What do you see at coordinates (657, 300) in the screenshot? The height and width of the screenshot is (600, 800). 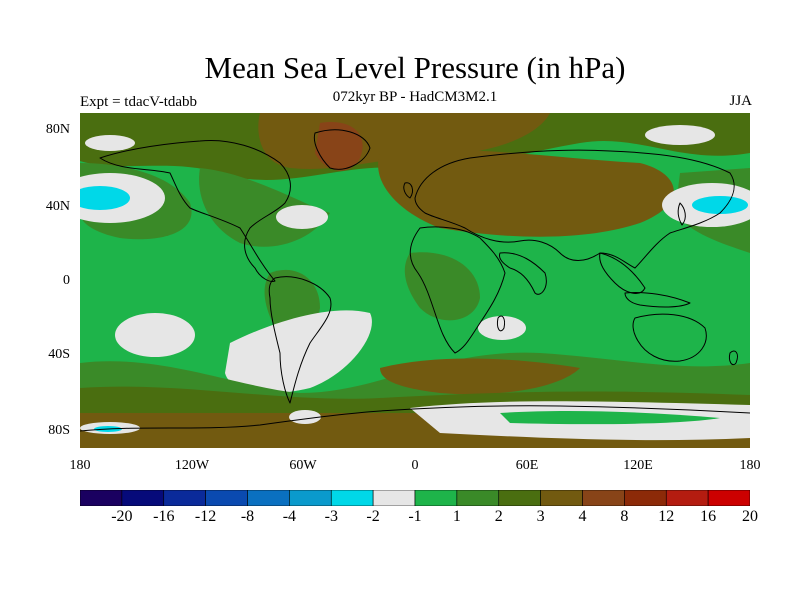 I see `coast-indonesia` at bounding box center [657, 300].